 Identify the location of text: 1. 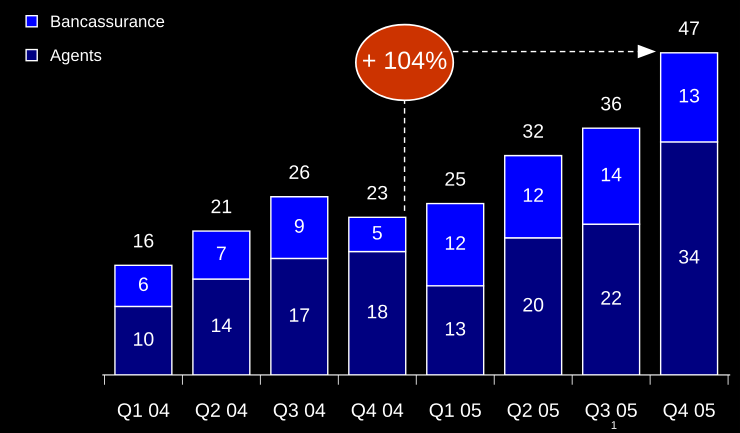
(614, 425).